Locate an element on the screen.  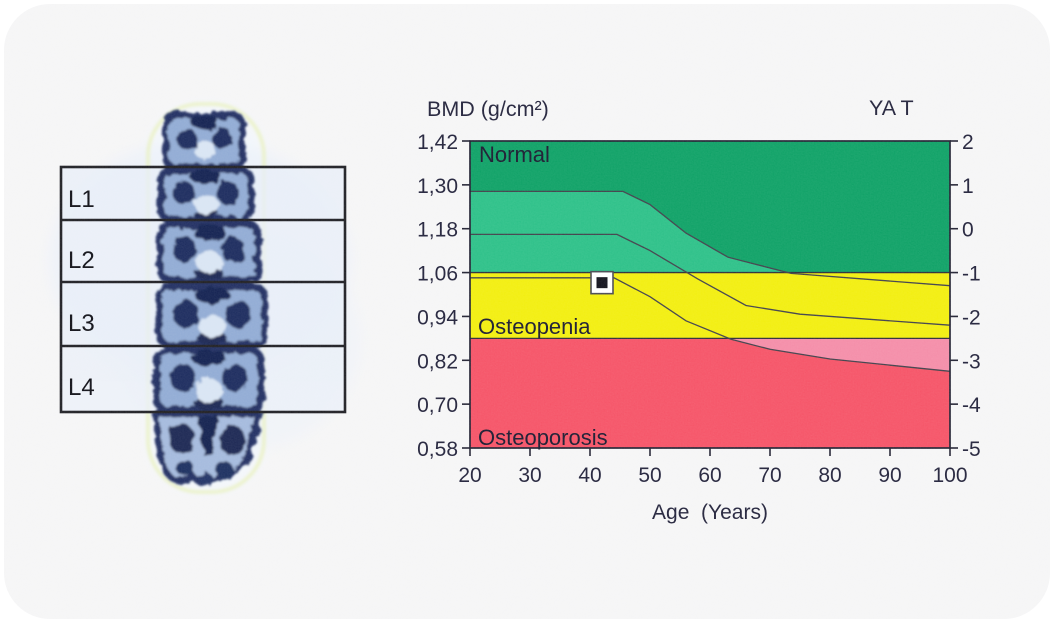
roi-label-l2: L2 is located at coordinates (81, 260).